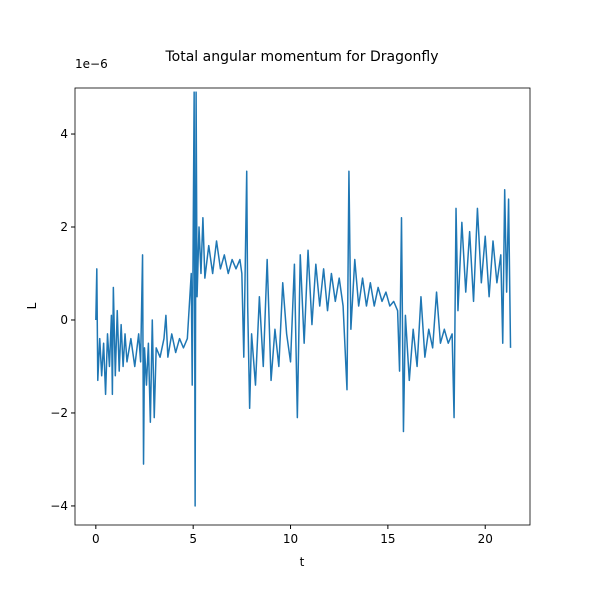 The image size is (590, 594). Describe the element at coordinates (301, 57) in the screenshot. I see `chart-title: Total angular momentum for Dragonfly` at that location.